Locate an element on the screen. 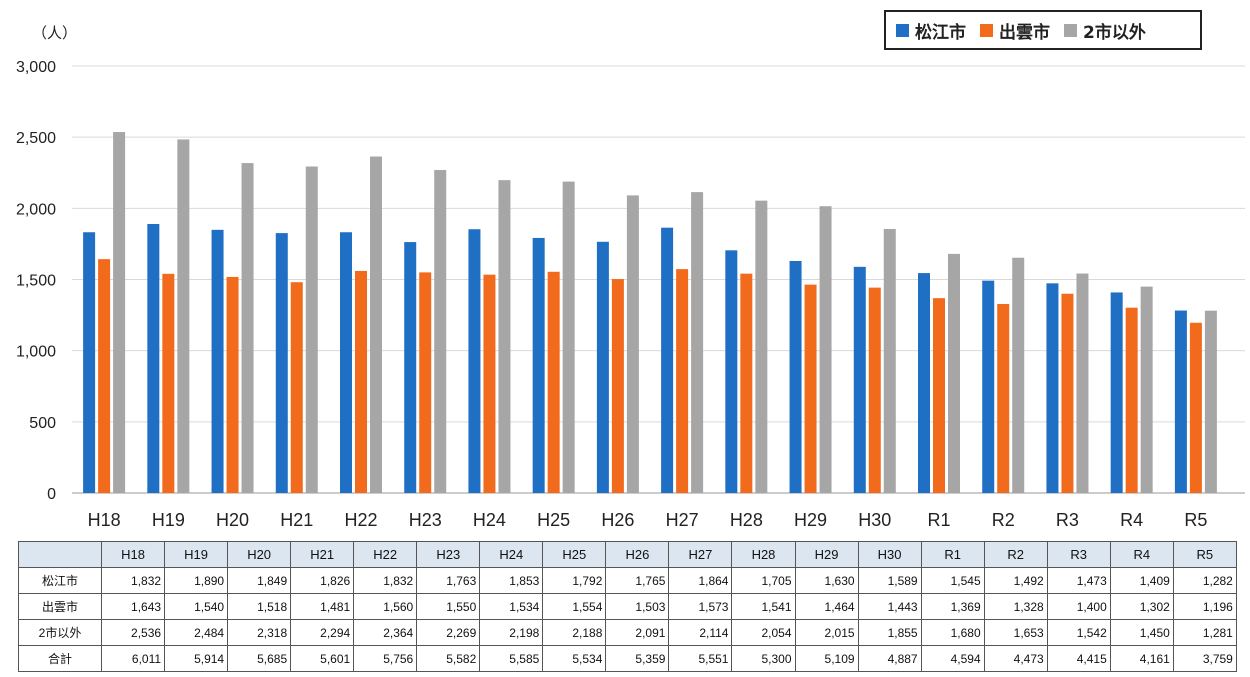  bar-2-R1 is located at coordinates (954, 373).